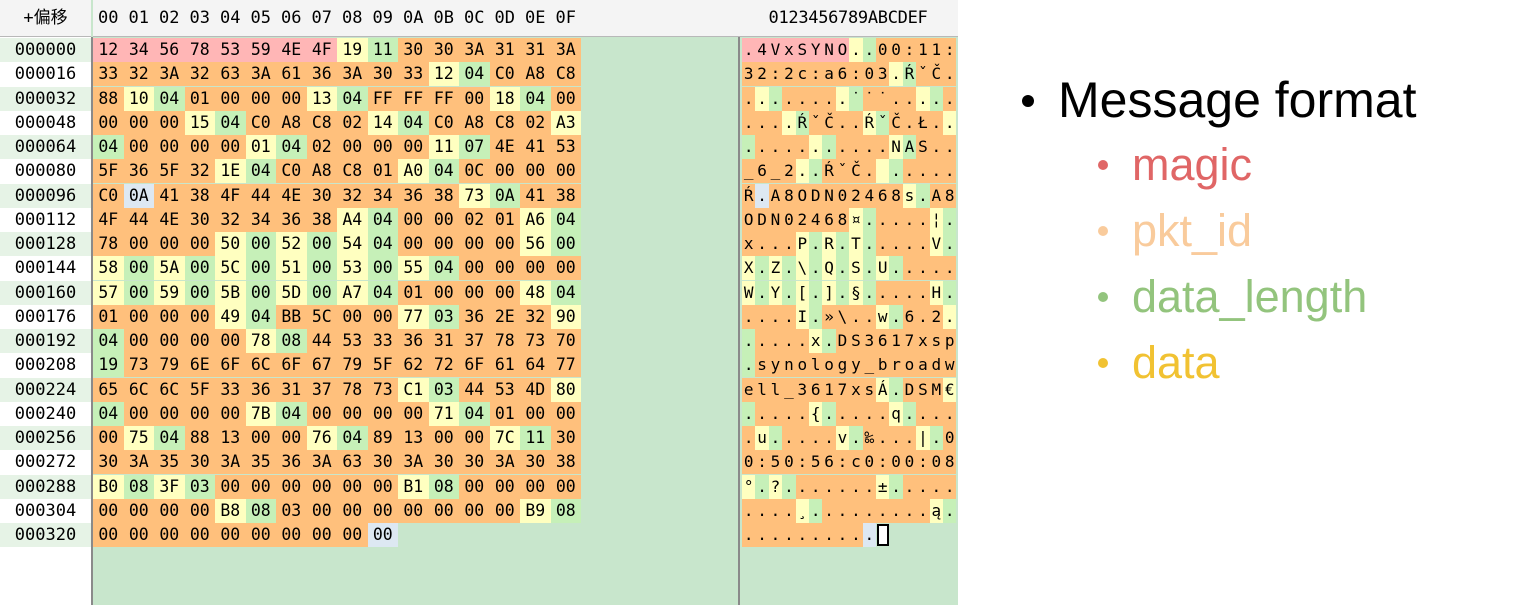 The image size is (1518, 605). I want to click on hex-byte: 57, so click(108, 292).